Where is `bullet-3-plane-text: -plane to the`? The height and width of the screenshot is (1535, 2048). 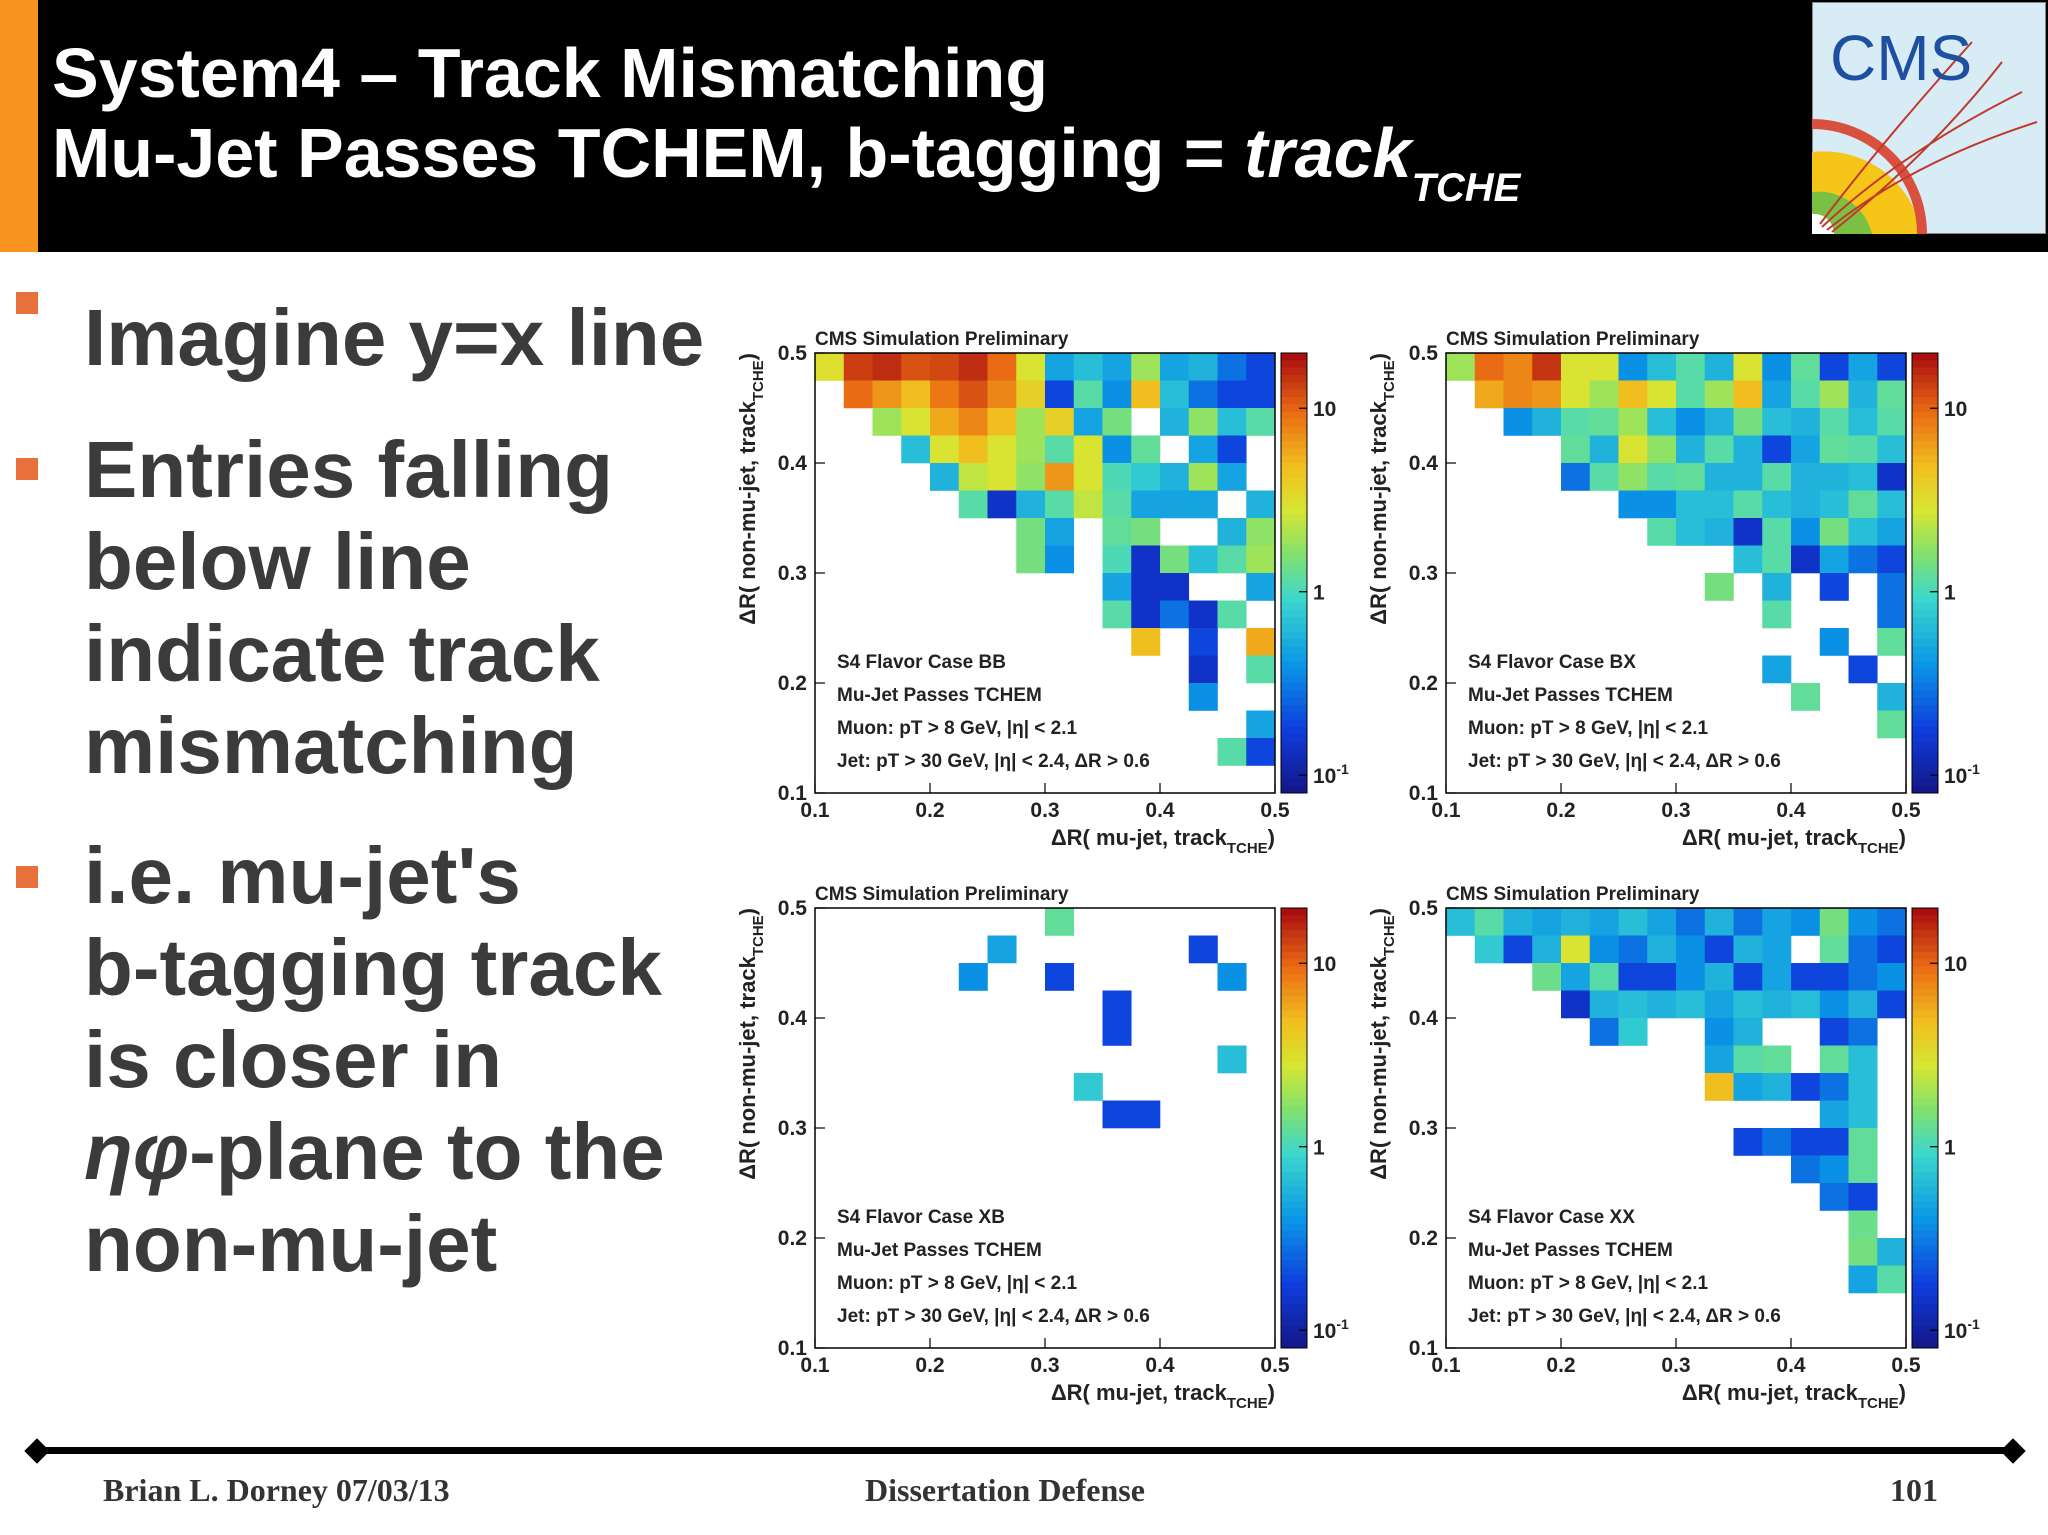 bullet-3-plane-text: -plane to the is located at coordinates (427, 1151).